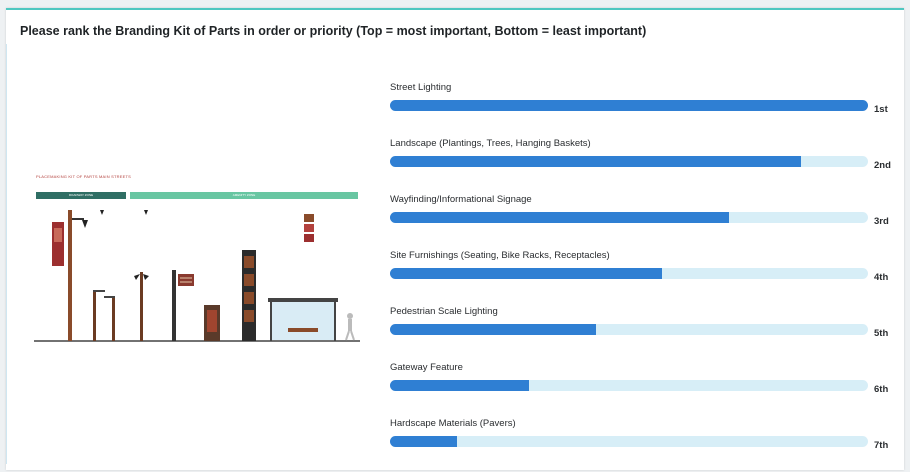 This screenshot has height=472, width=910. I want to click on illustration-band-left: ROADWAY ZONE, so click(81, 195).